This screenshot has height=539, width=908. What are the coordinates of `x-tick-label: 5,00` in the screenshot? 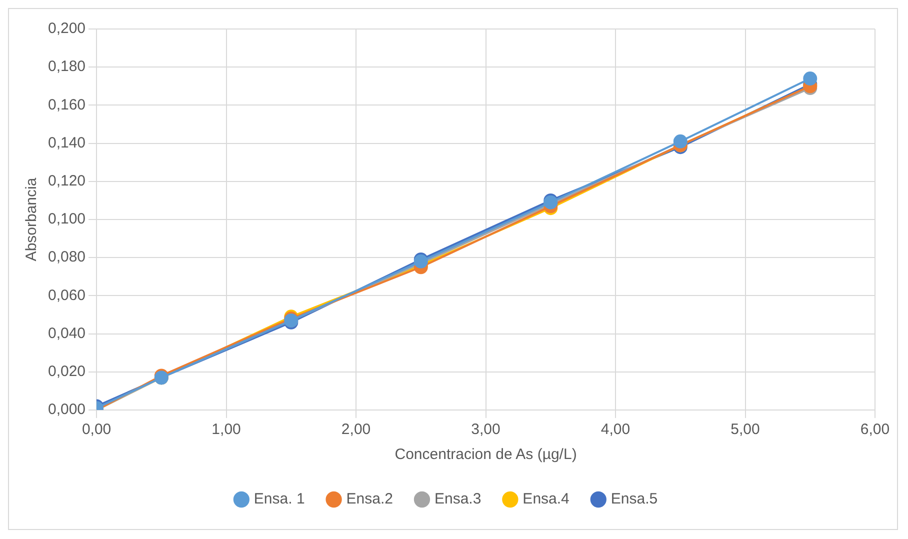 It's located at (745, 429).